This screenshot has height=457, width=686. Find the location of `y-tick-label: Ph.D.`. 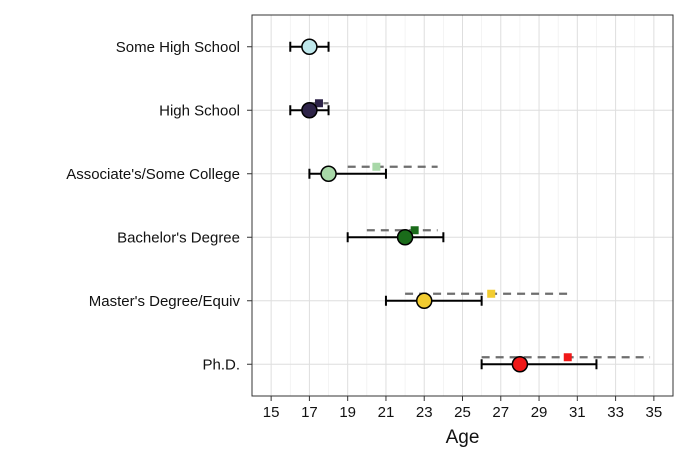

y-tick-label: Ph.D. is located at coordinates (221, 364).